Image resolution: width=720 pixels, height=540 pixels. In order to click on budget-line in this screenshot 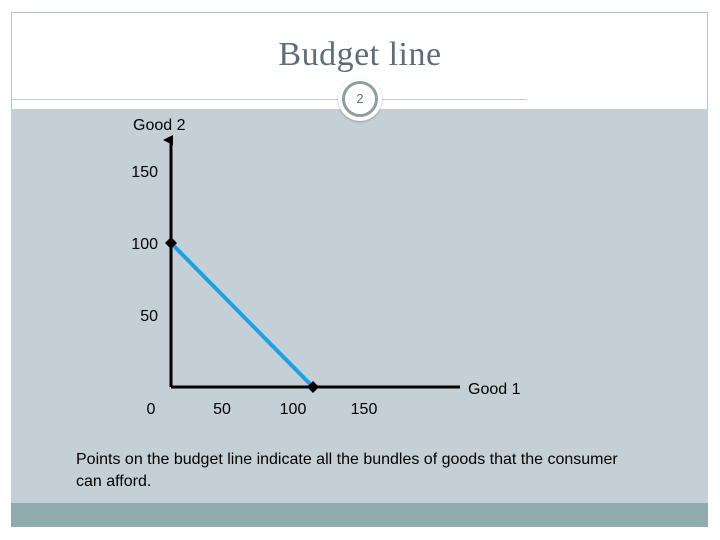, I will do `click(242, 315)`.